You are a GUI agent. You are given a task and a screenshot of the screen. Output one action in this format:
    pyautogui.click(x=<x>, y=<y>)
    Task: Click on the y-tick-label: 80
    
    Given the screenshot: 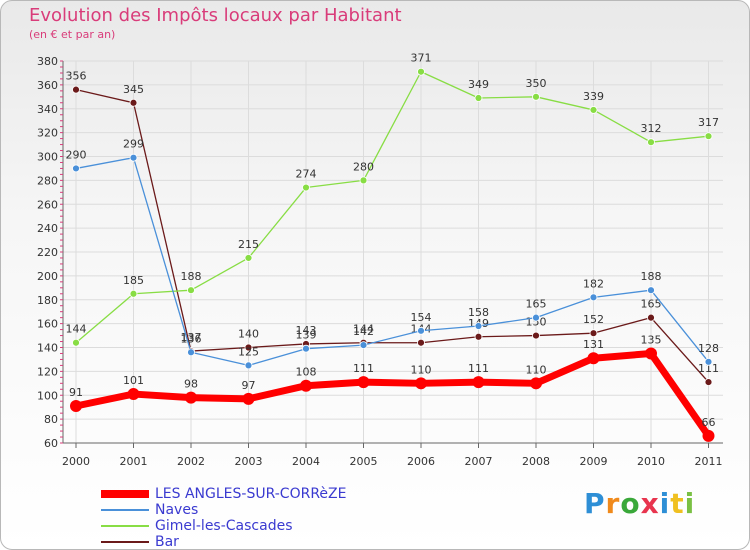 What is the action you would take?
    pyautogui.click(x=51, y=419)
    